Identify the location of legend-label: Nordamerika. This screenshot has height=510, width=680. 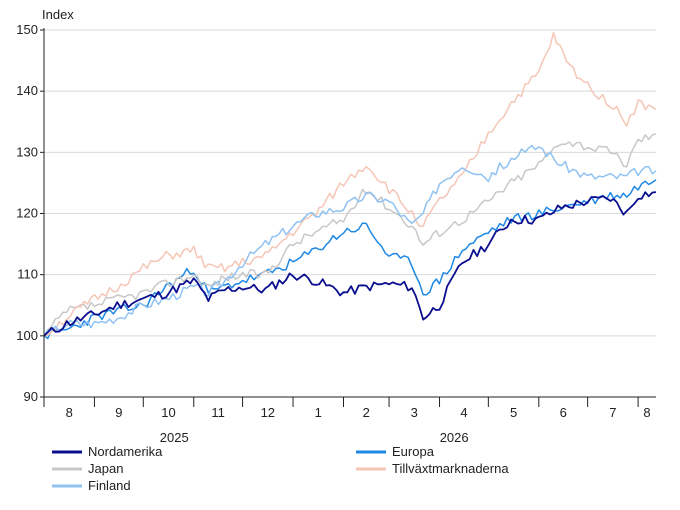
(125, 451).